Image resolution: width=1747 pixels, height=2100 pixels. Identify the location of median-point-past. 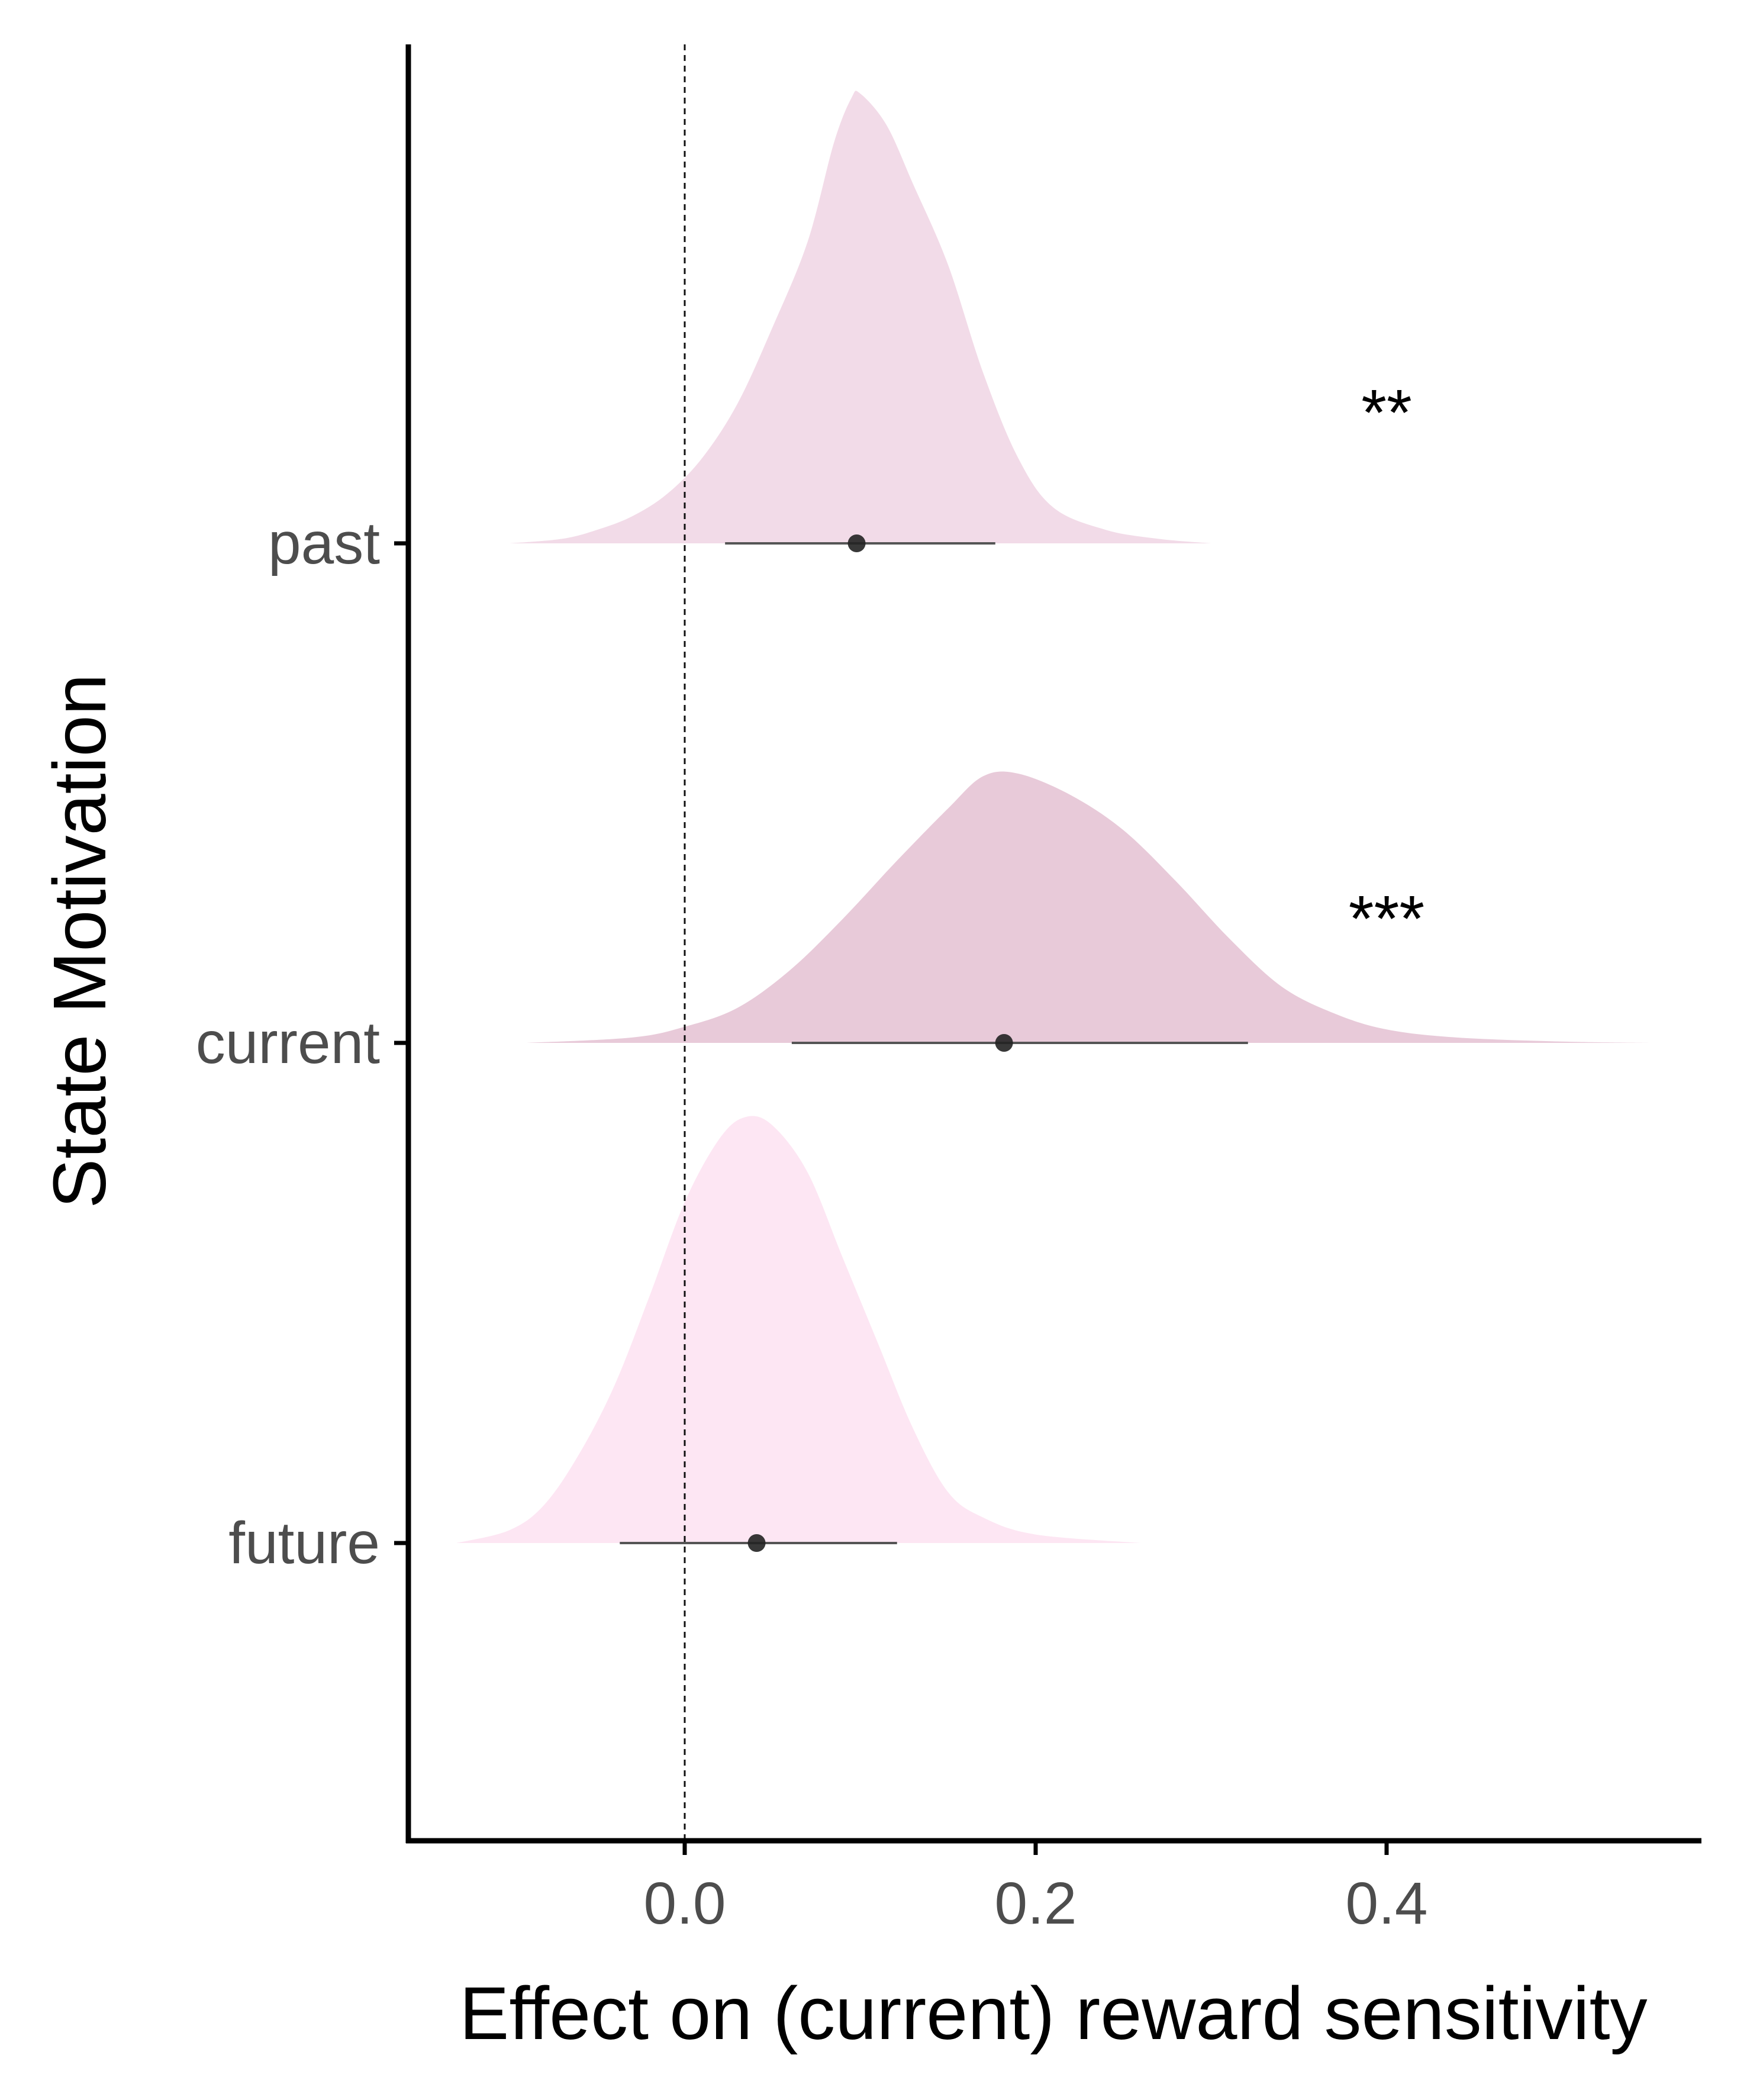
(856, 543).